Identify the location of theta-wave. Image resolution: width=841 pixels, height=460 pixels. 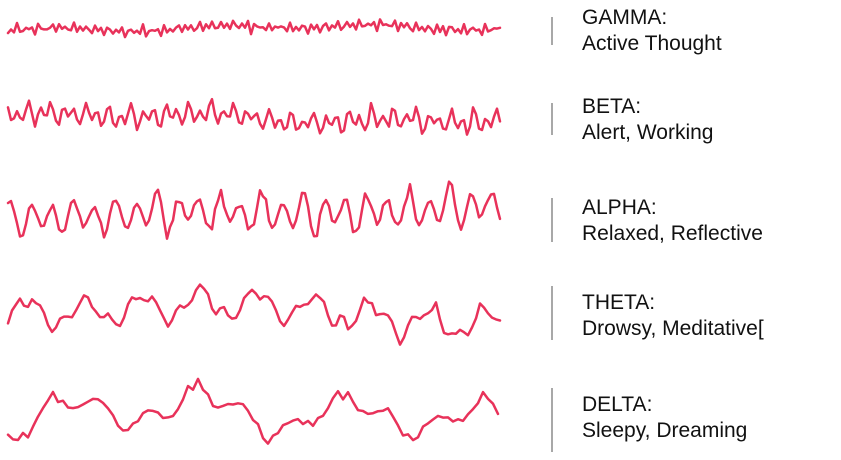
(254, 314).